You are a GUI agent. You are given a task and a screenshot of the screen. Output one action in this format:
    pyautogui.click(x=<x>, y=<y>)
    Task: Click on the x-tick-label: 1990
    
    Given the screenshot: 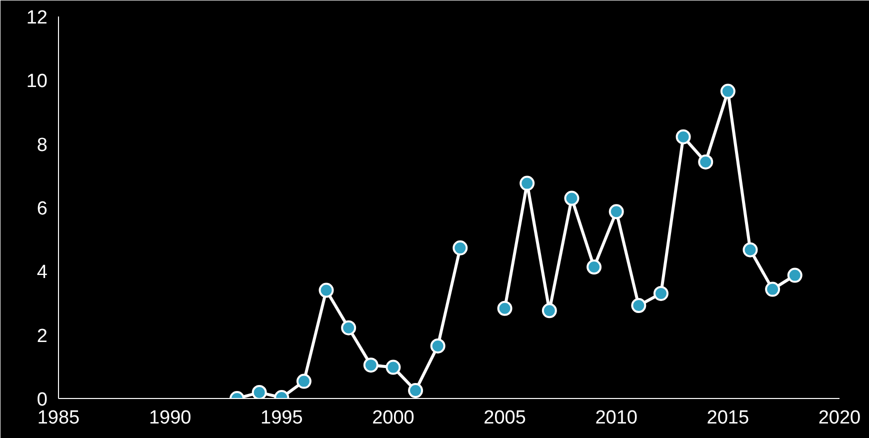 What is the action you would take?
    pyautogui.click(x=170, y=418)
    